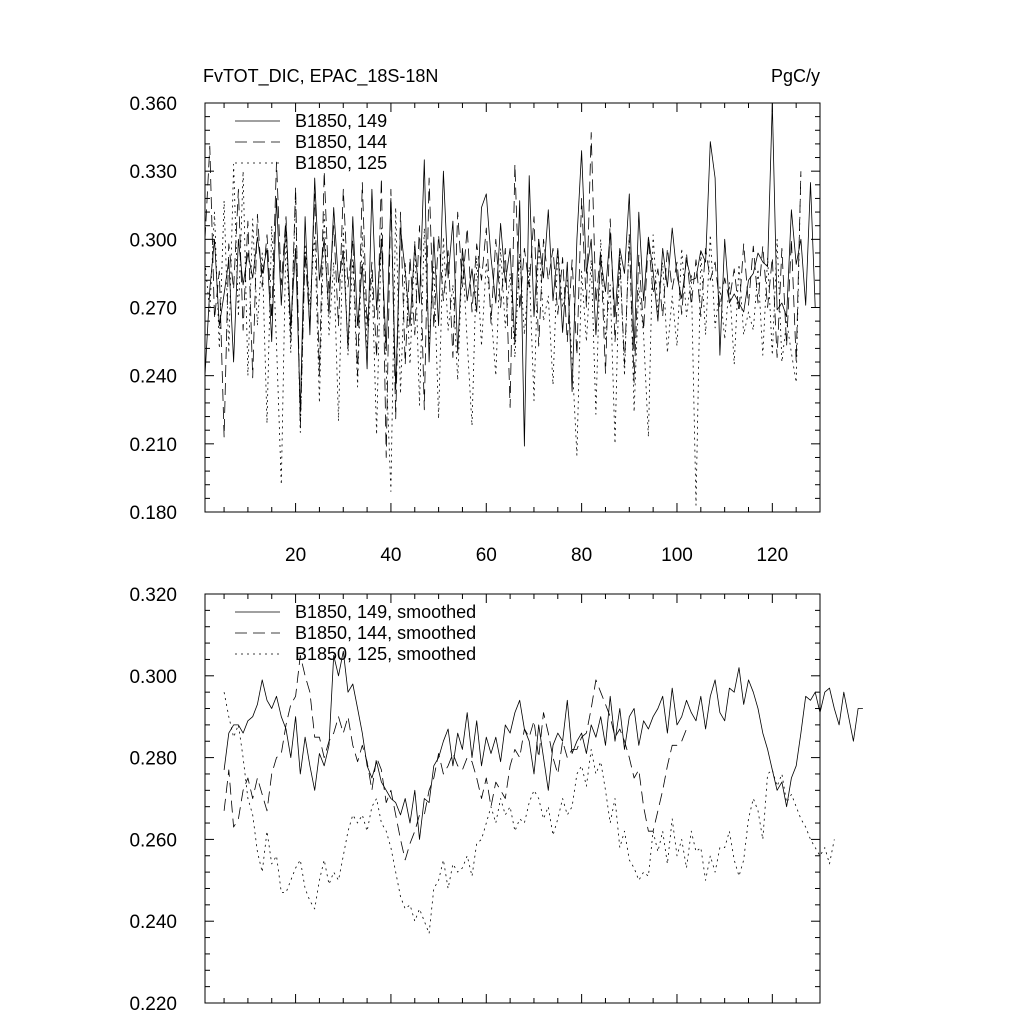 The height and width of the screenshot is (1024, 1024). What do you see at coordinates (581, 555) in the screenshot?
I see `x-tick-label: 80` at bounding box center [581, 555].